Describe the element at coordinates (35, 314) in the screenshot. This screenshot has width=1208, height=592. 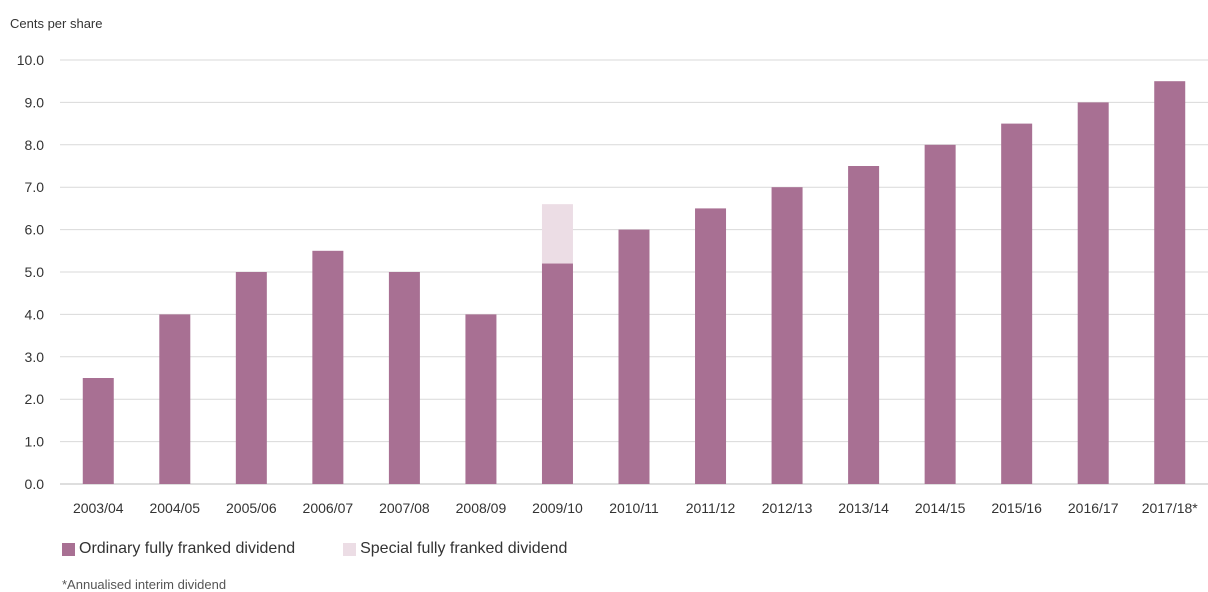
I see `y-tick-label: 4.0` at that location.